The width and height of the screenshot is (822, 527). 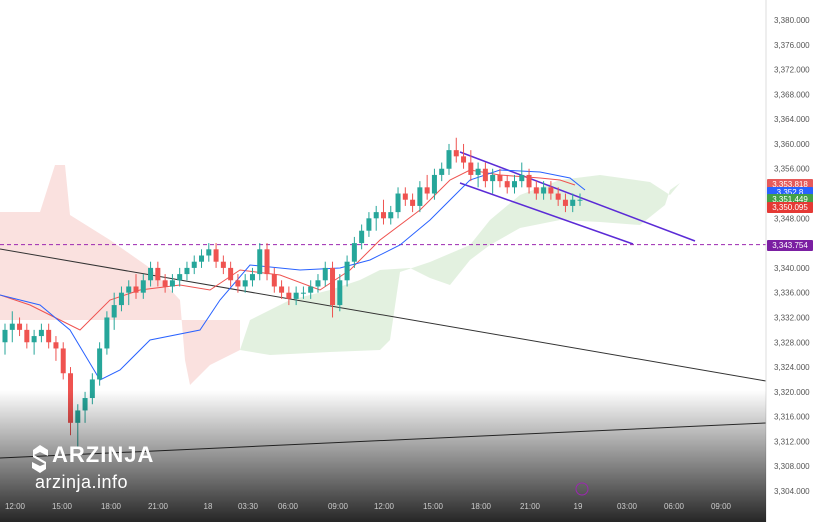 What do you see at coordinates (792, 94) in the screenshot?
I see `price-tick-label: 3,368.000` at bounding box center [792, 94].